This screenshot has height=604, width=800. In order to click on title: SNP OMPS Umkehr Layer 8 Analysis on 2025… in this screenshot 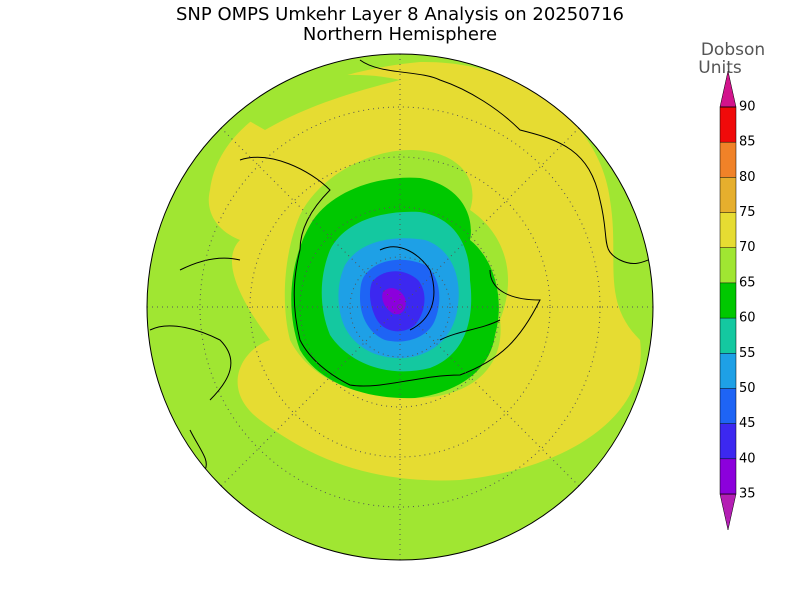, I will do `click(400, 14)`.